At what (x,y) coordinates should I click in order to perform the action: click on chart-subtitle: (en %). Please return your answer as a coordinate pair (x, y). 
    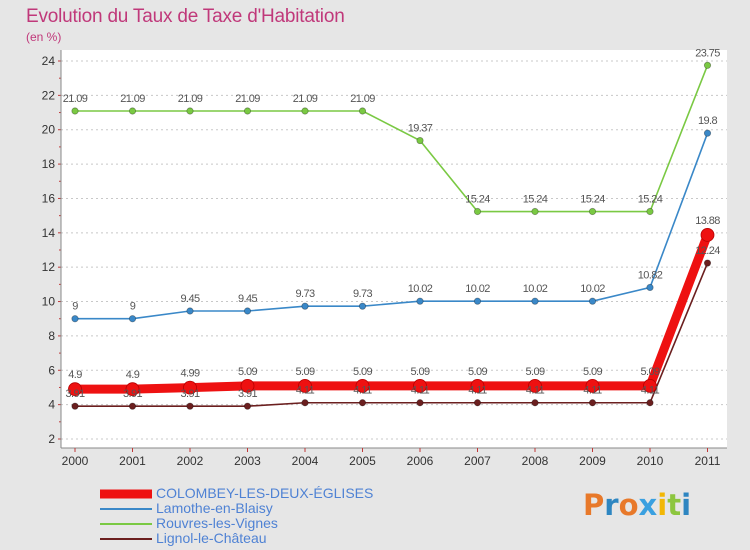
    Looking at the image, I should click on (44, 37).